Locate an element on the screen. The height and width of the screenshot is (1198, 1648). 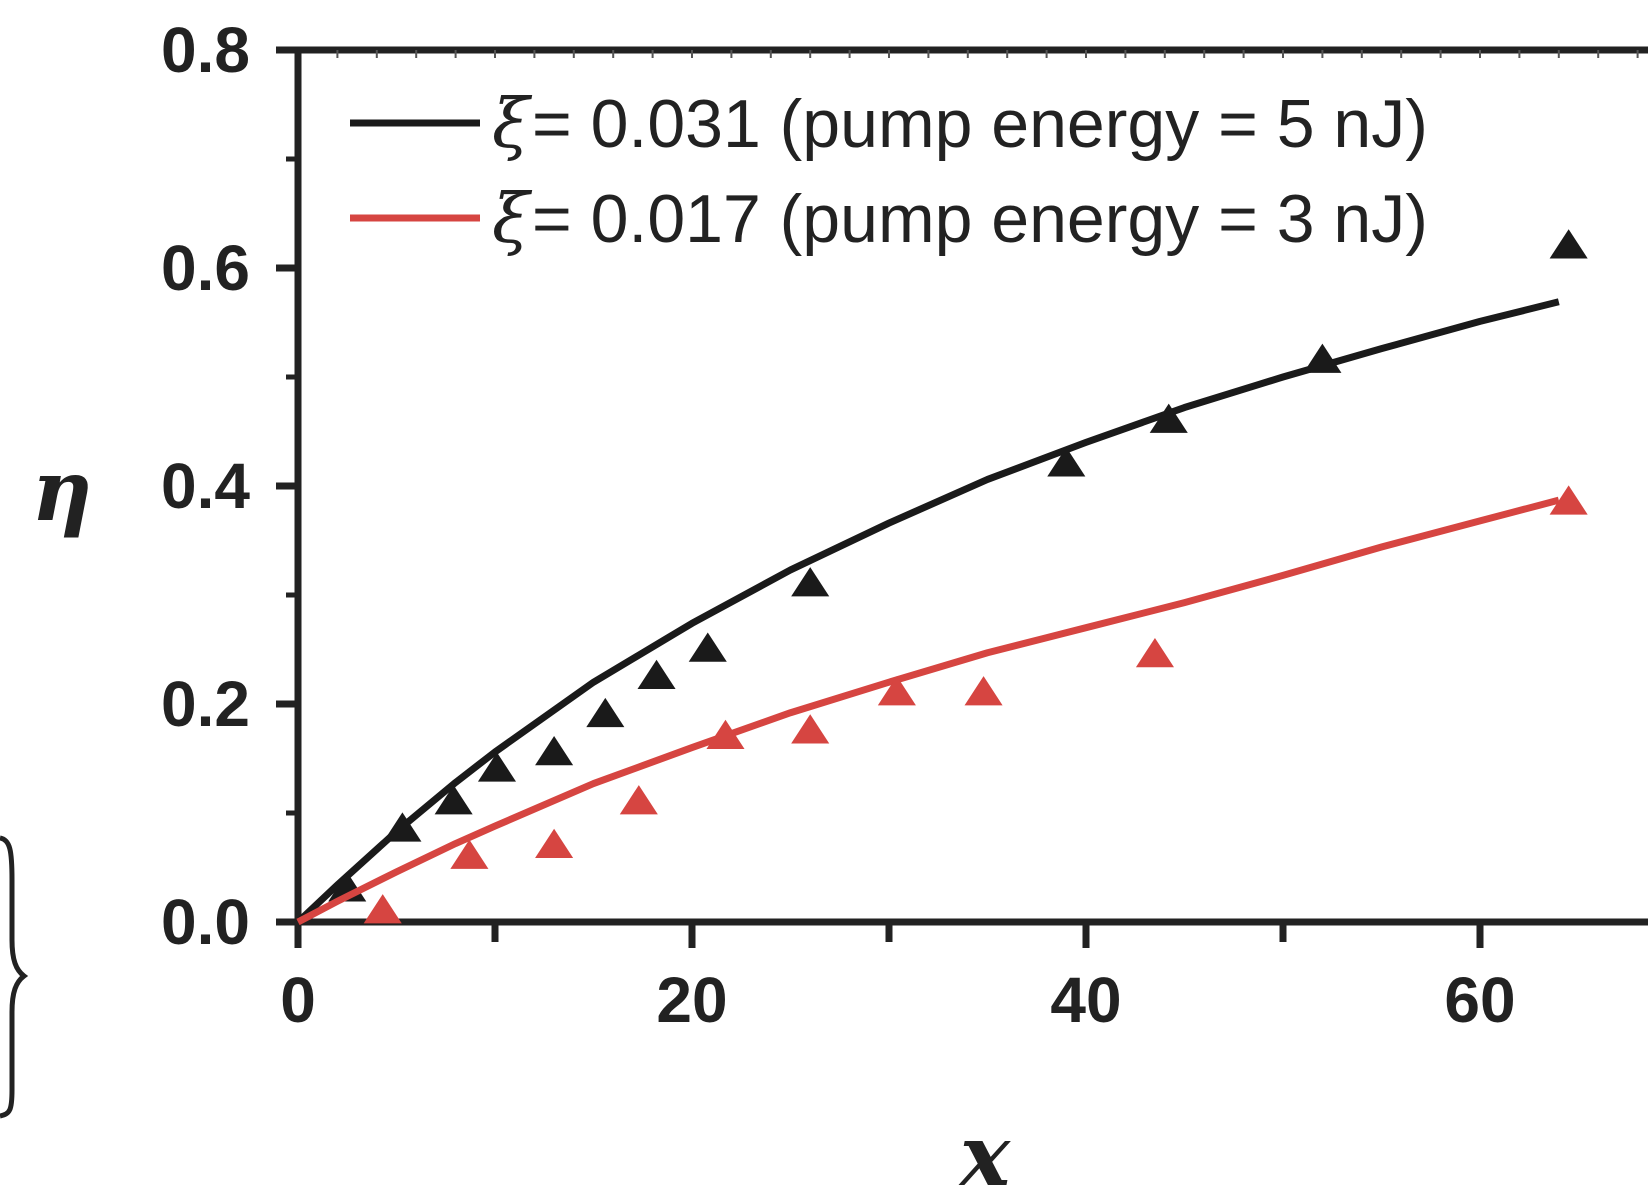
legend-label: = 0.017 (pump energy = 3 nJ) is located at coordinates (980, 219).